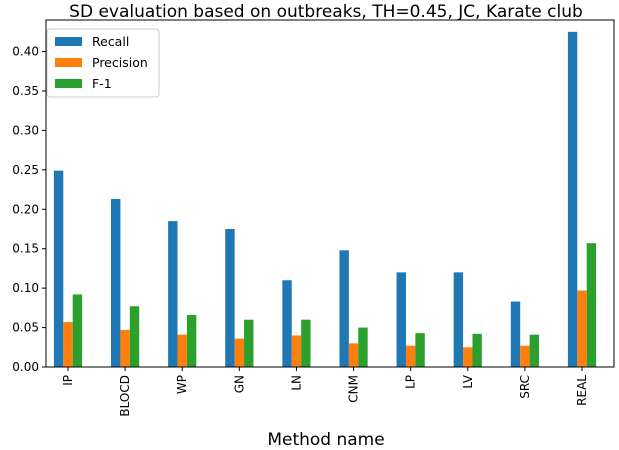 Image resolution: width=619 pixels, height=450 pixels. Describe the element at coordinates (25, 288) in the screenshot. I see `y-tick-label: 0.10` at that location.